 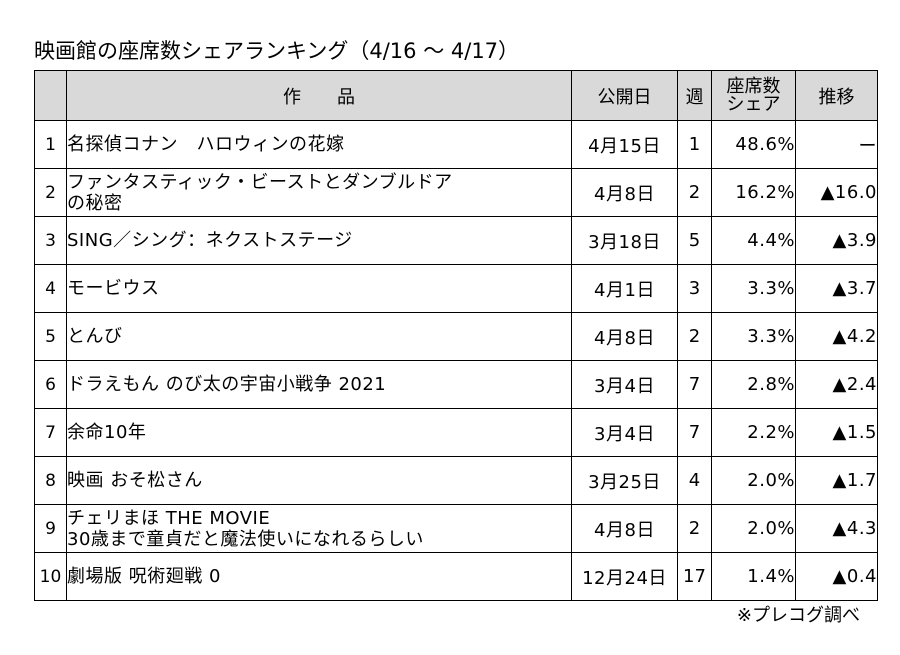 I want to click on table-row: 5 とんび 4月8日 2 3.3% ▲4.2, so click(x=456, y=336).